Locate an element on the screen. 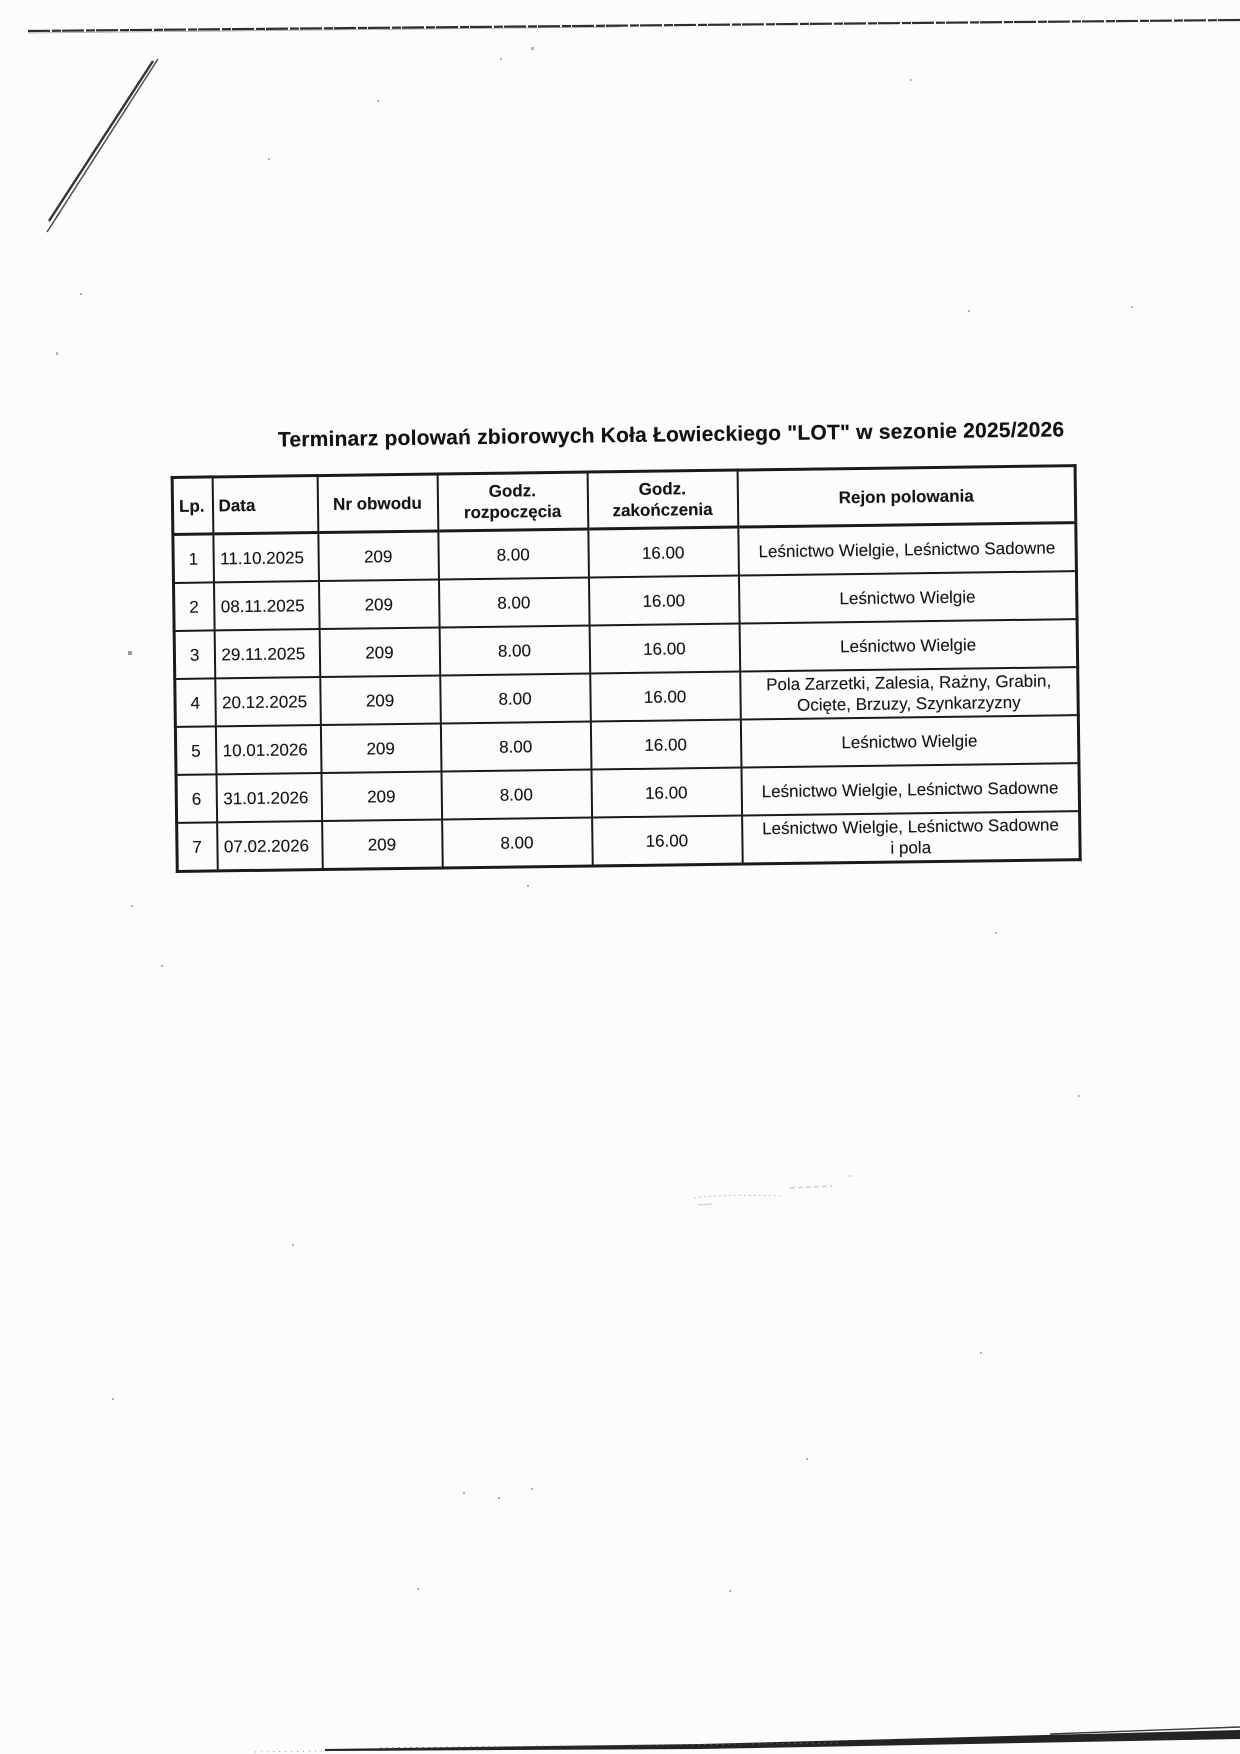 Image resolution: width=1240 pixels, height=1754 pixels. column-header-lp: Lp. is located at coordinates (192, 505).